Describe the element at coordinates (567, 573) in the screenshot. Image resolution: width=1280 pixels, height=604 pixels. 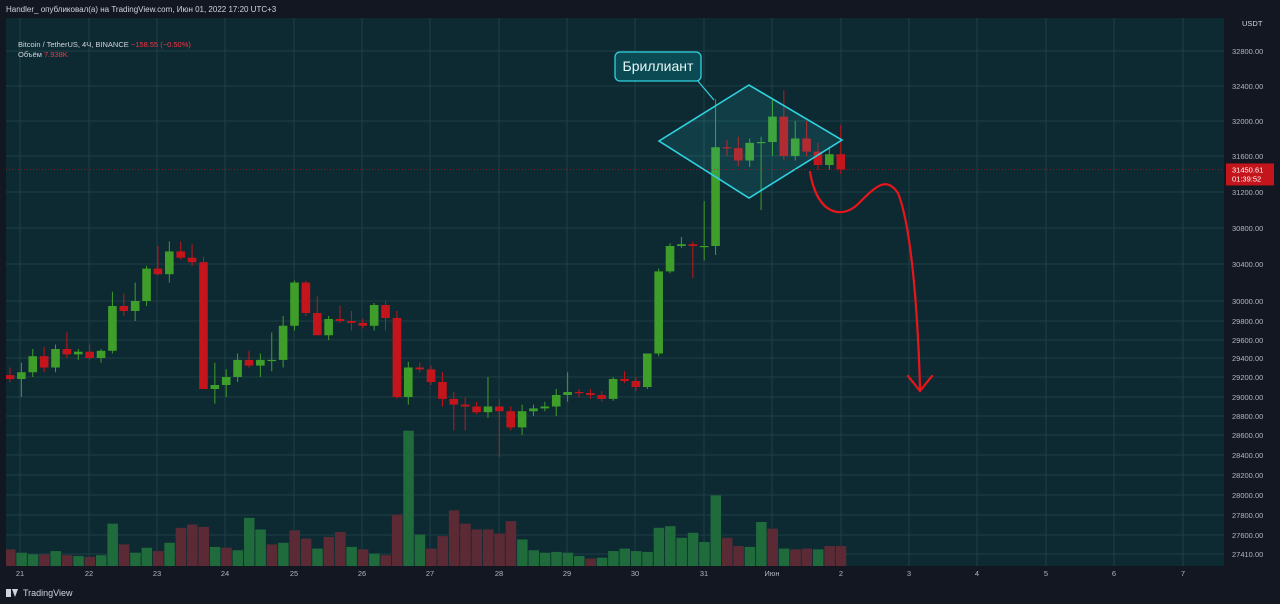
I see `time-tick-label: 29` at that location.